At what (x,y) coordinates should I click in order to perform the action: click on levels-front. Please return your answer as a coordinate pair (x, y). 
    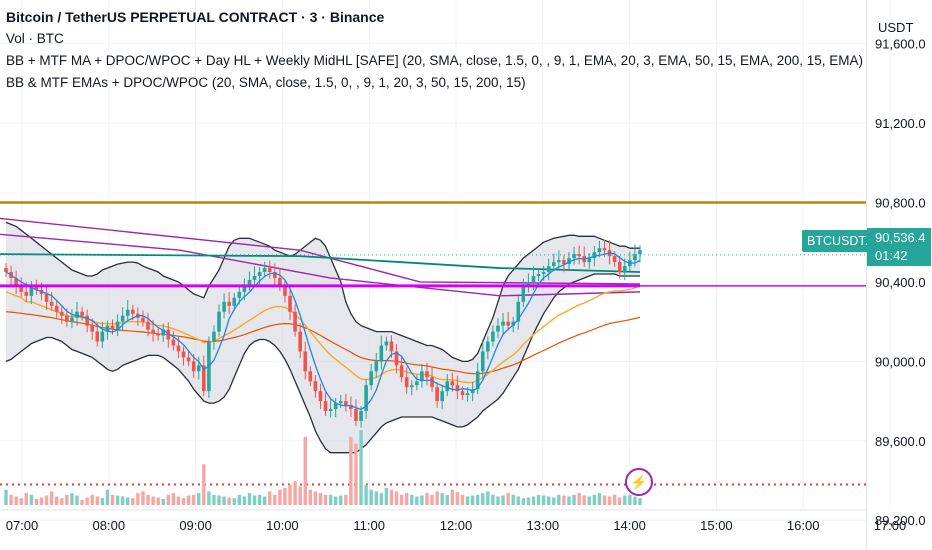
    Looking at the image, I should click on (433, 271).